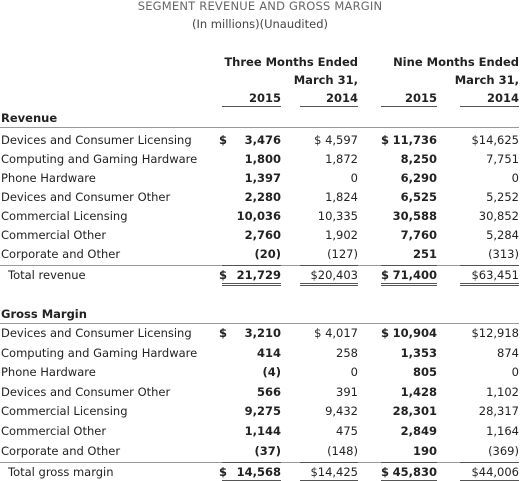 Image resolution: width=520 pixels, height=481 pixels. What do you see at coordinates (418, 197) in the screenshot?
I see `cell: 6,525` at bounding box center [418, 197].